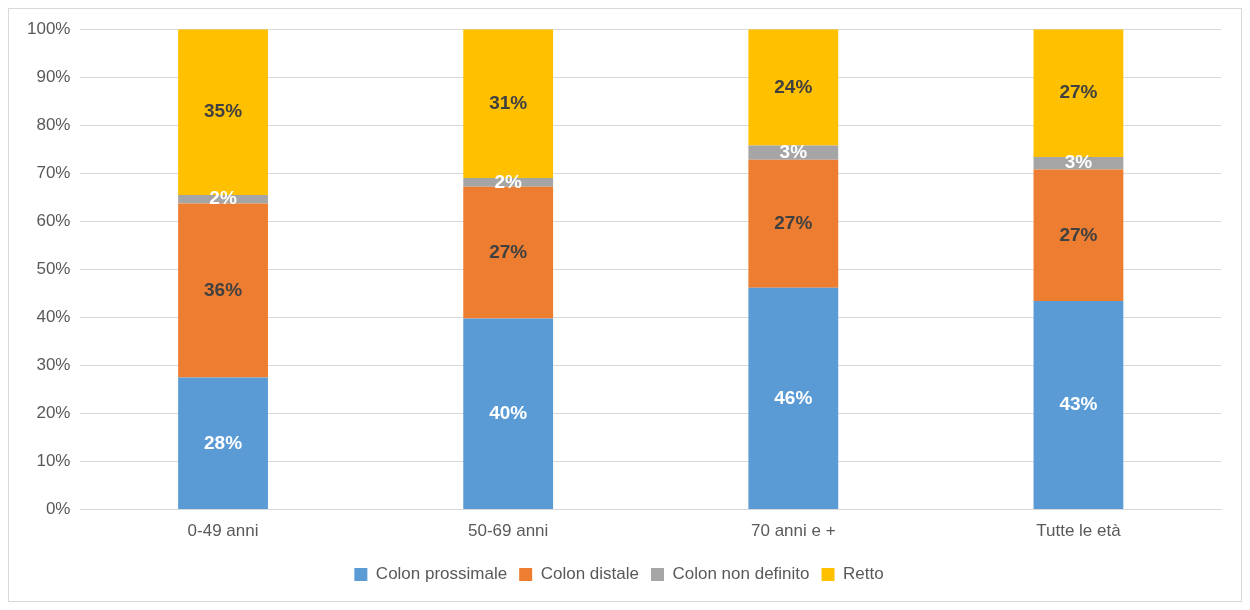 The width and height of the screenshot is (1250, 610). What do you see at coordinates (53, 317) in the screenshot?
I see `y-tick-label: 40%` at bounding box center [53, 317].